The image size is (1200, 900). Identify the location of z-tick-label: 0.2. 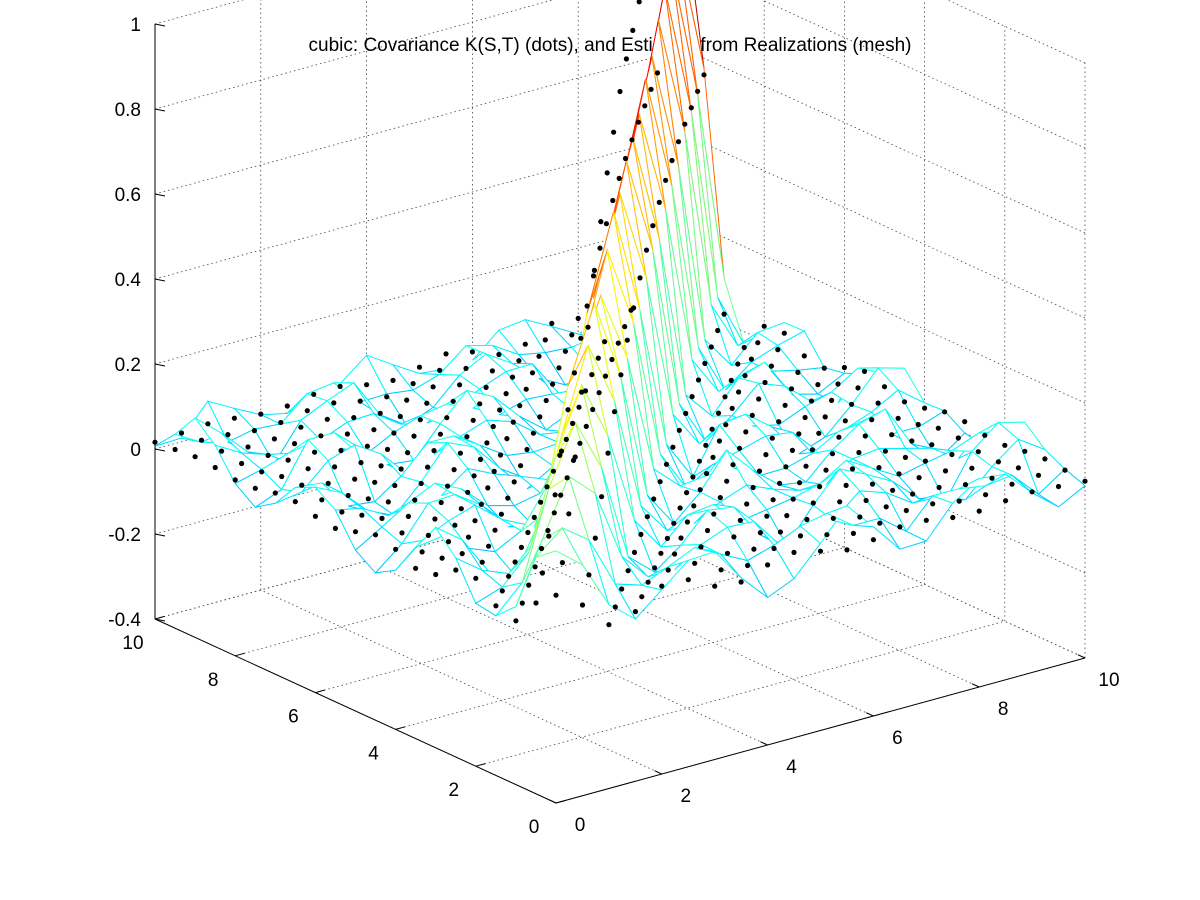
(128, 365).